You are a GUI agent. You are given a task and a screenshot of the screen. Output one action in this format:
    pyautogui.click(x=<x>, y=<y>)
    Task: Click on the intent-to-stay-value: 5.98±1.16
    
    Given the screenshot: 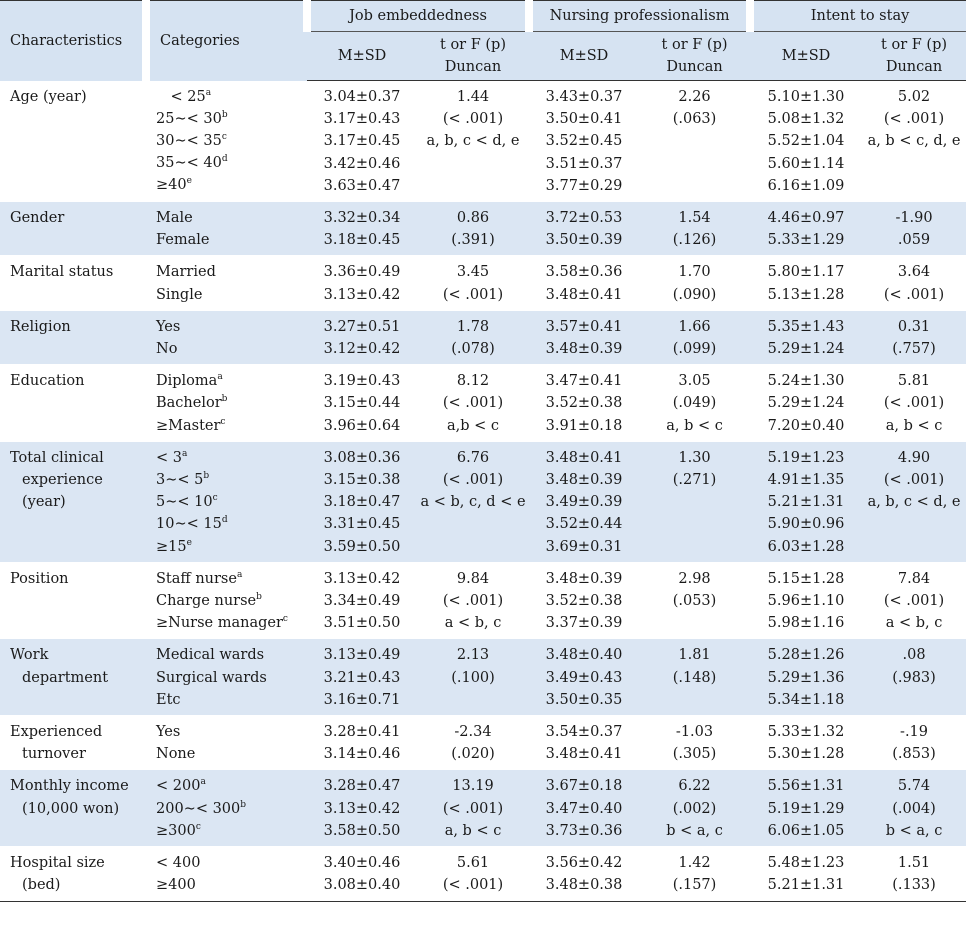 What is the action you would take?
    pyautogui.click(x=806, y=623)
    